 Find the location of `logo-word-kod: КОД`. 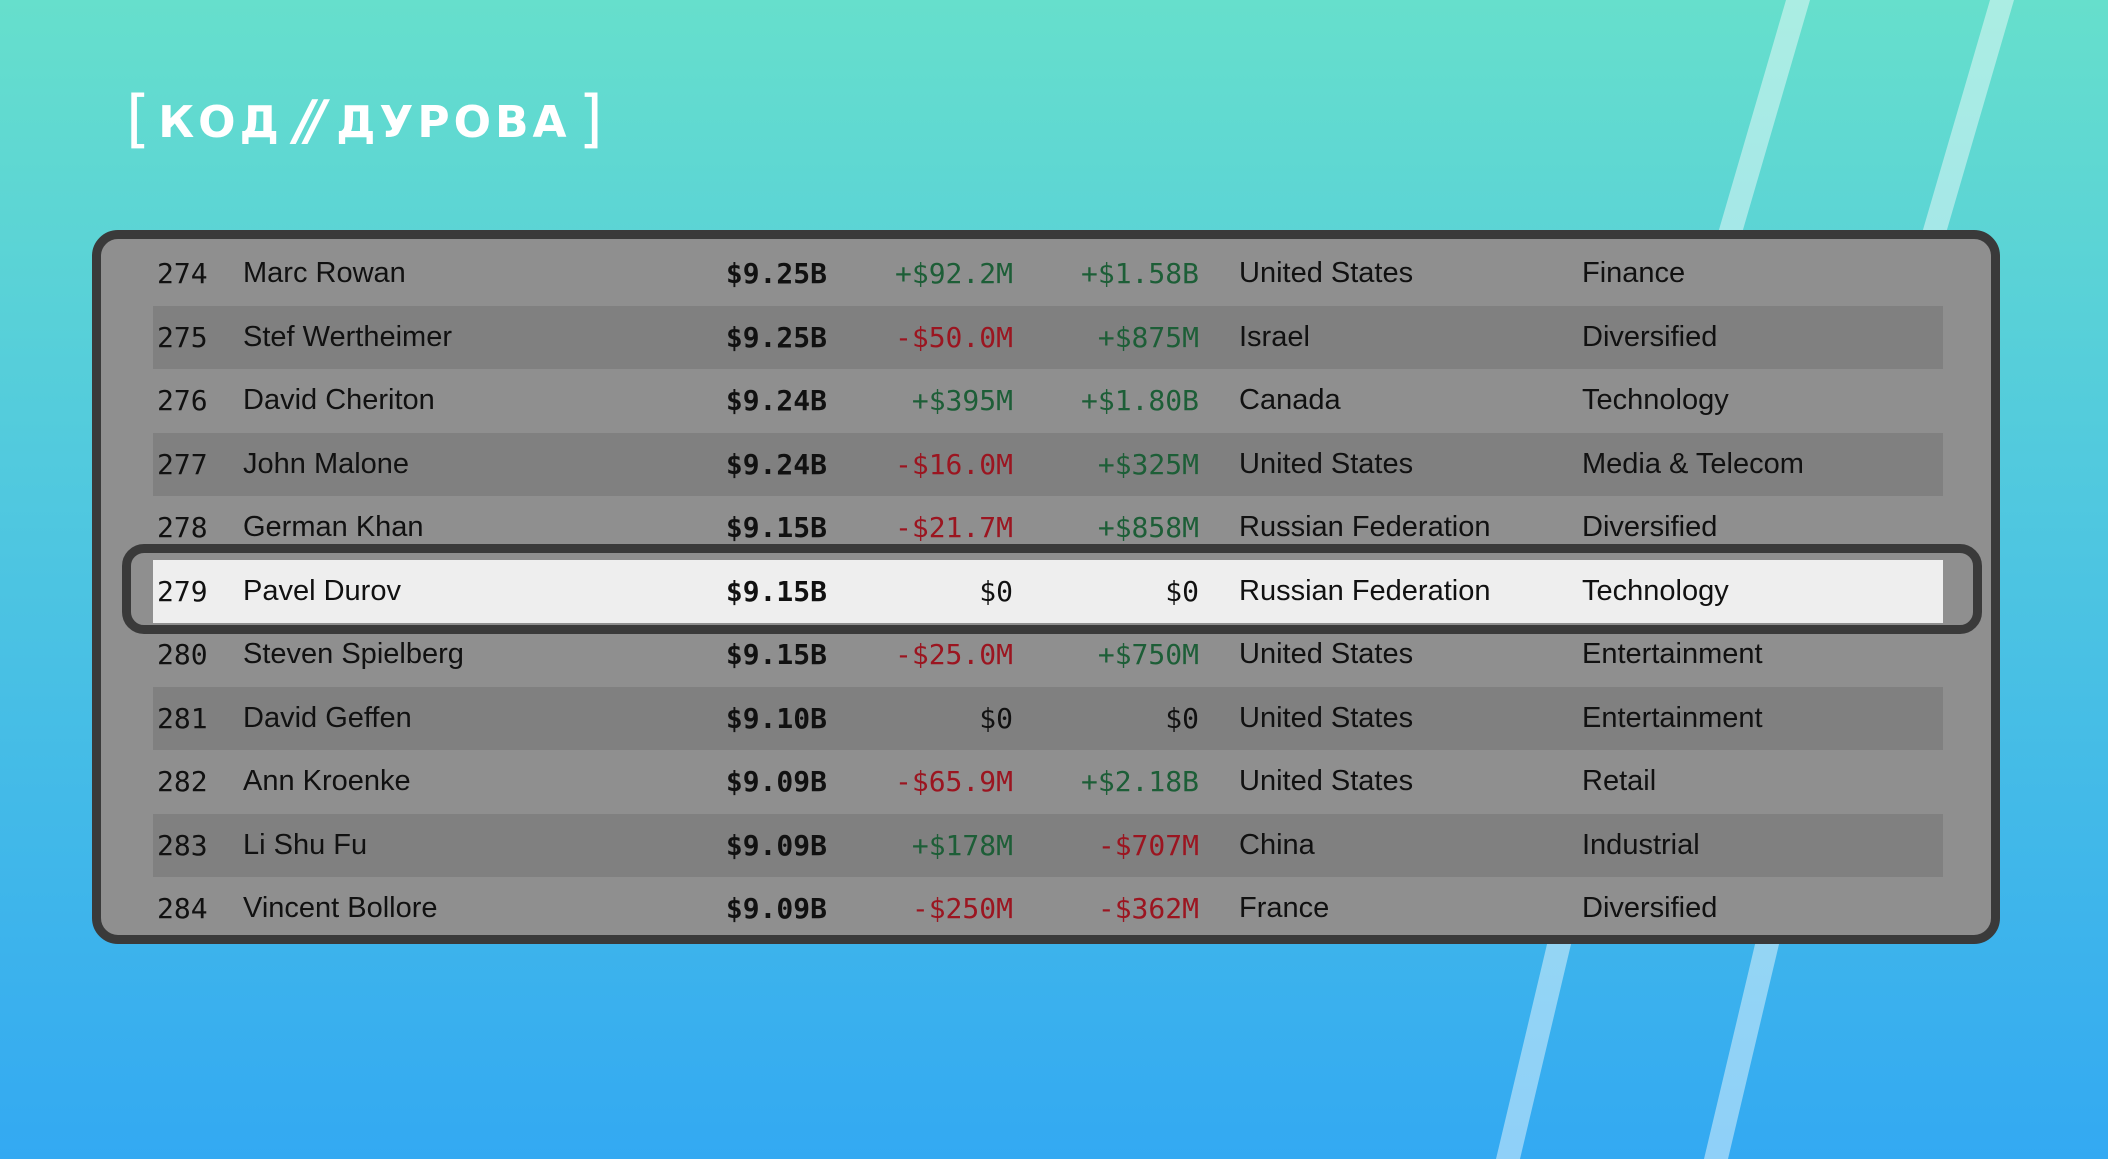

logo-word-kod: КОД is located at coordinates (220, 122).